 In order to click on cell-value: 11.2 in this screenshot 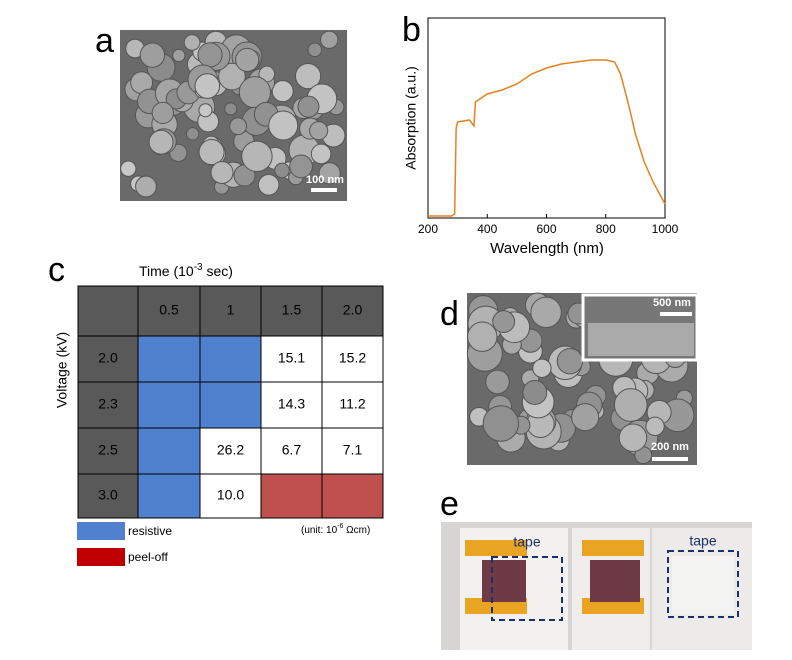, I will do `click(352, 404)`.